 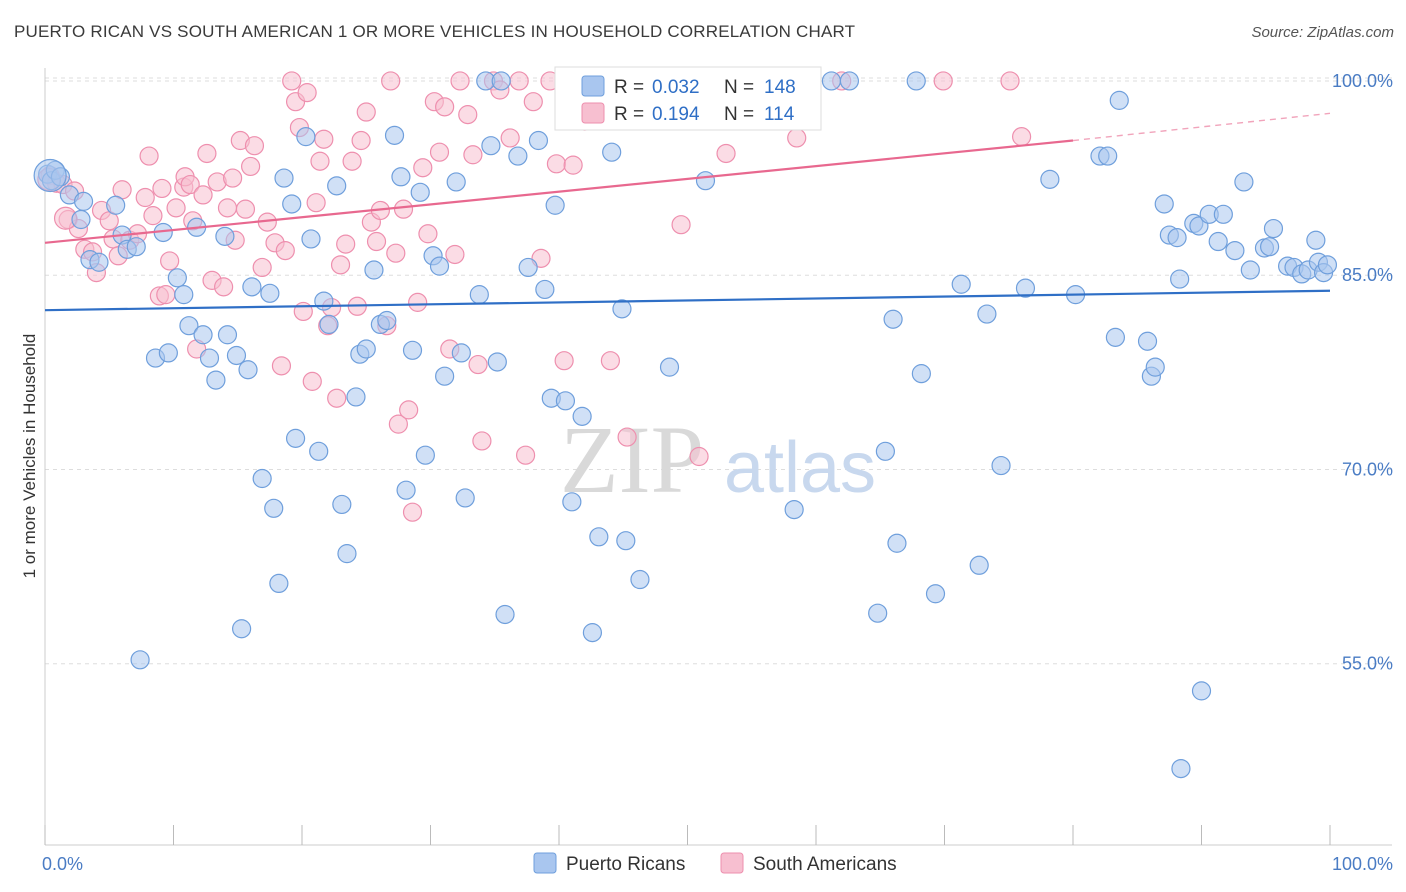 What do you see at coordinates (1322, 32) in the screenshot?
I see `source-credit: Source: ZipAtlas.com` at bounding box center [1322, 32].